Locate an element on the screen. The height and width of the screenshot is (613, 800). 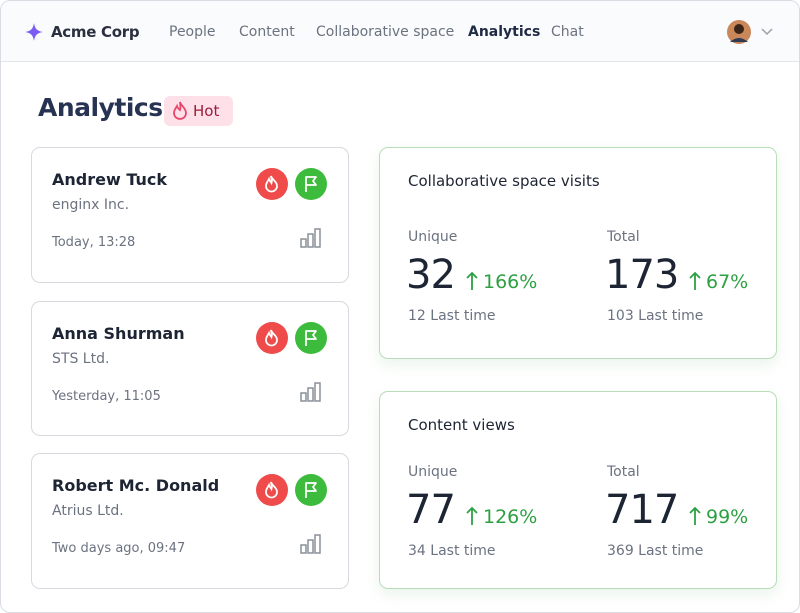
timestamp: Two days ago, 09:47 is located at coordinates (119, 548).